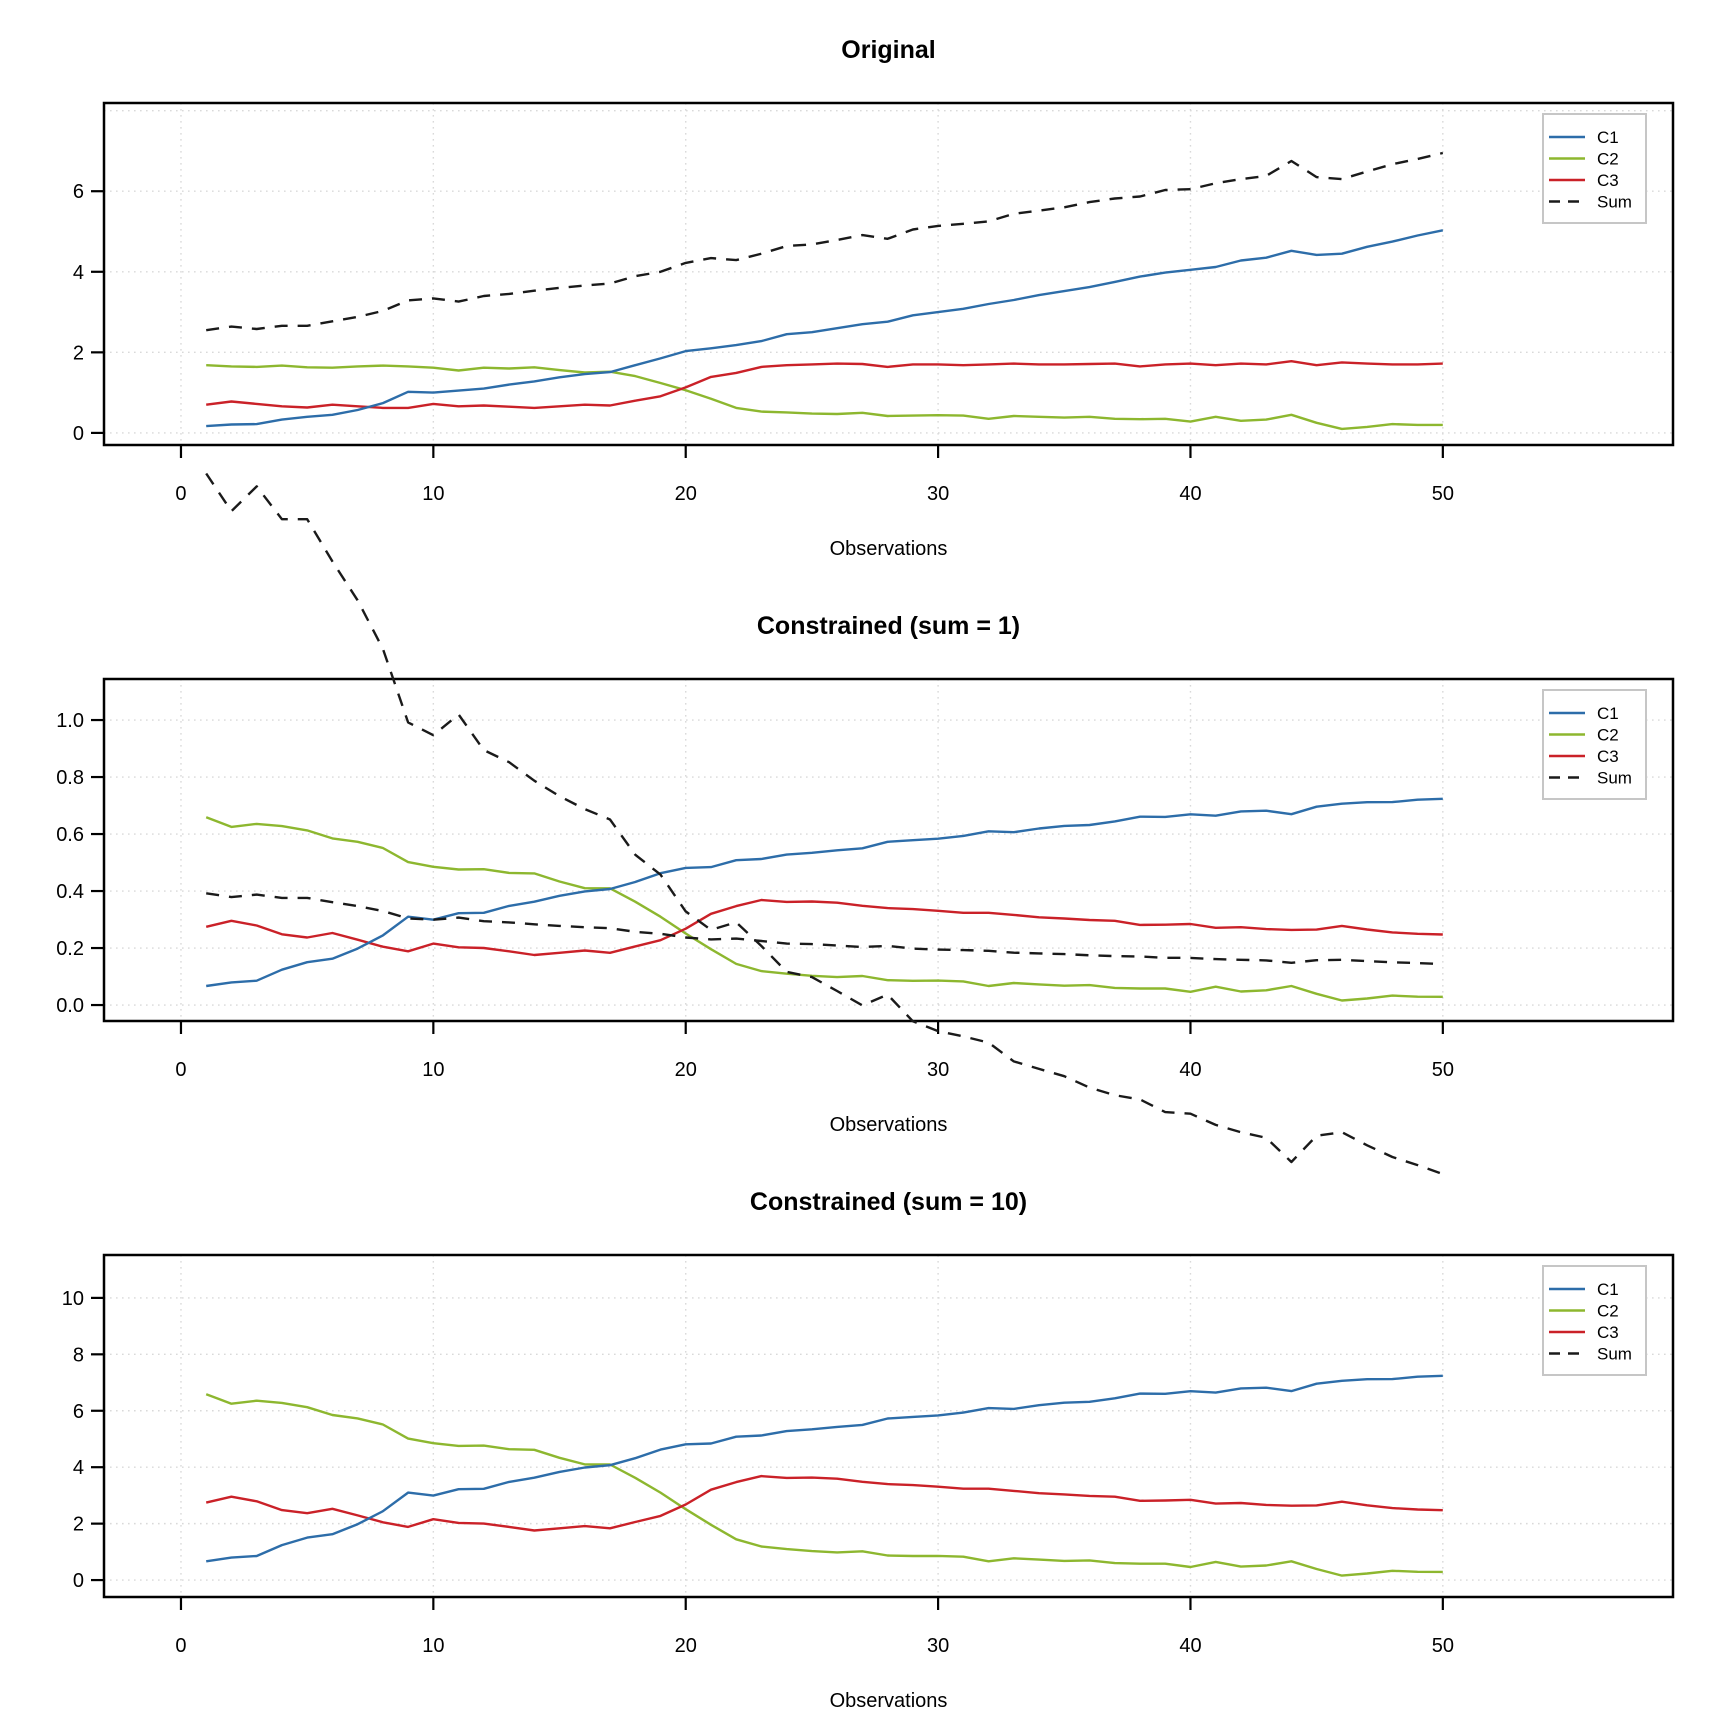 The image size is (1728, 1728). I want to click on panel3-y-tick-label: 8, so click(78, 1355).